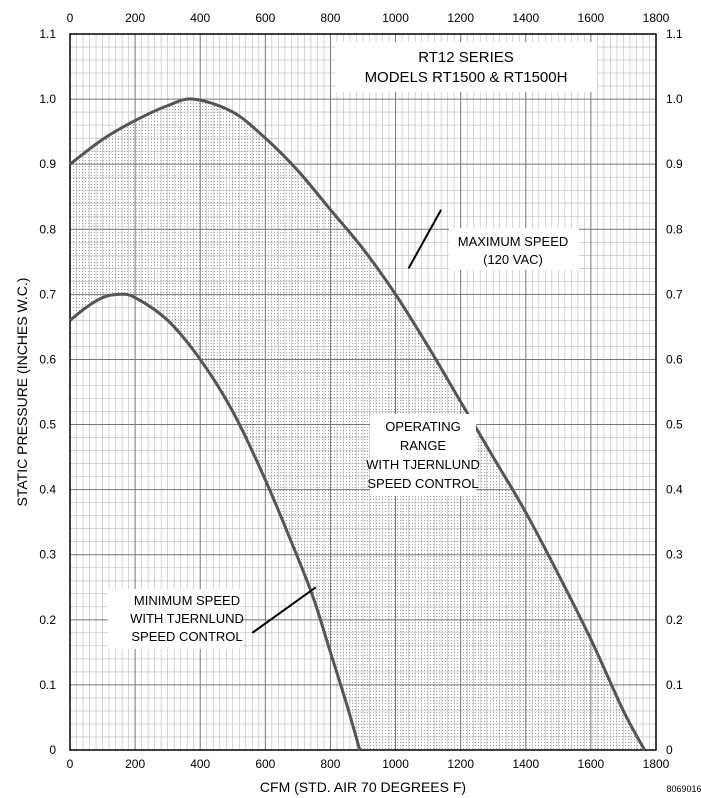 This screenshot has width=701, height=798. What do you see at coordinates (423, 426) in the screenshot?
I see `operating-range-label-line1: OPERATING` at bounding box center [423, 426].